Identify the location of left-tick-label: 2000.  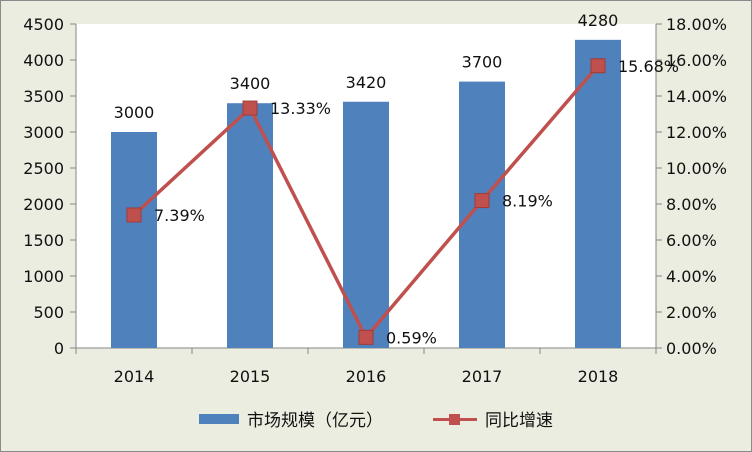
(43, 204).